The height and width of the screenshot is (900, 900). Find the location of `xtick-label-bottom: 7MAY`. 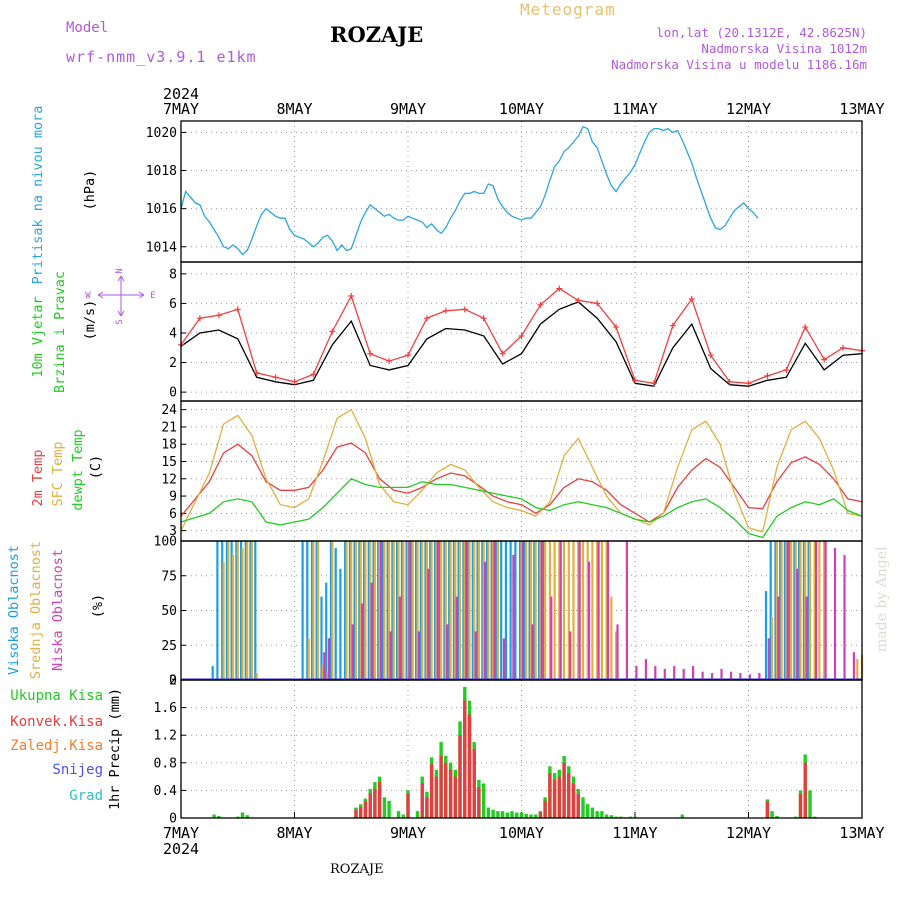

xtick-label-bottom: 7MAY is located at coordinates (181, 833).